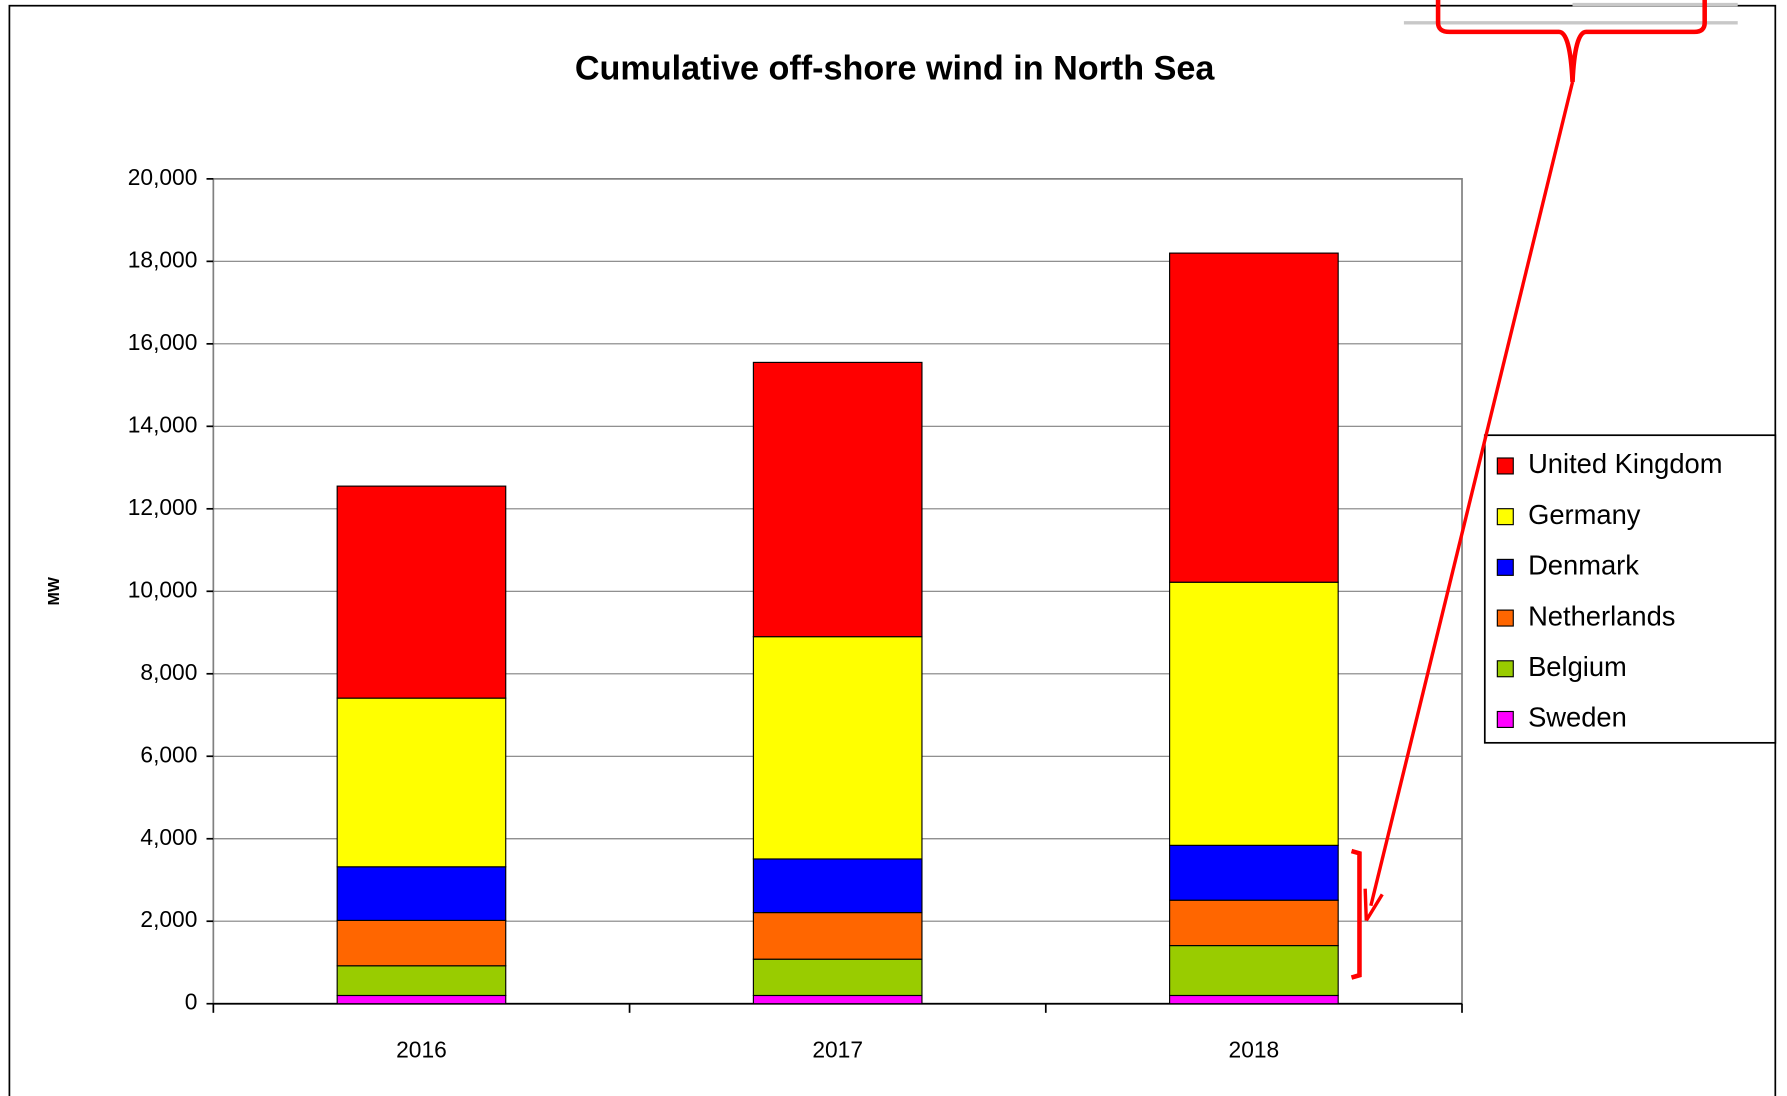 Image resolution: width=1787 pixels, height=1096 pixels. I want to click on red-arrow, so click(1472, 494).